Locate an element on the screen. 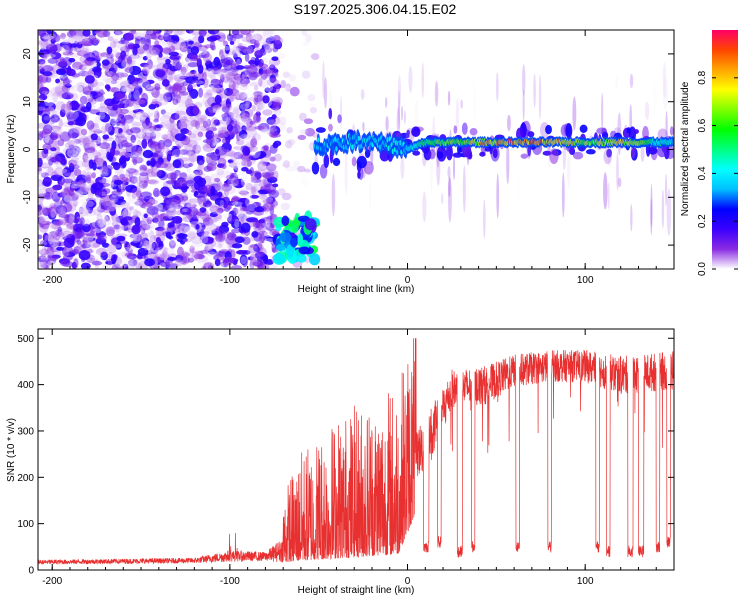 This screenshot has height=600, width=750. snr-ytick-label: 200 is located at coordinates (25, 478).